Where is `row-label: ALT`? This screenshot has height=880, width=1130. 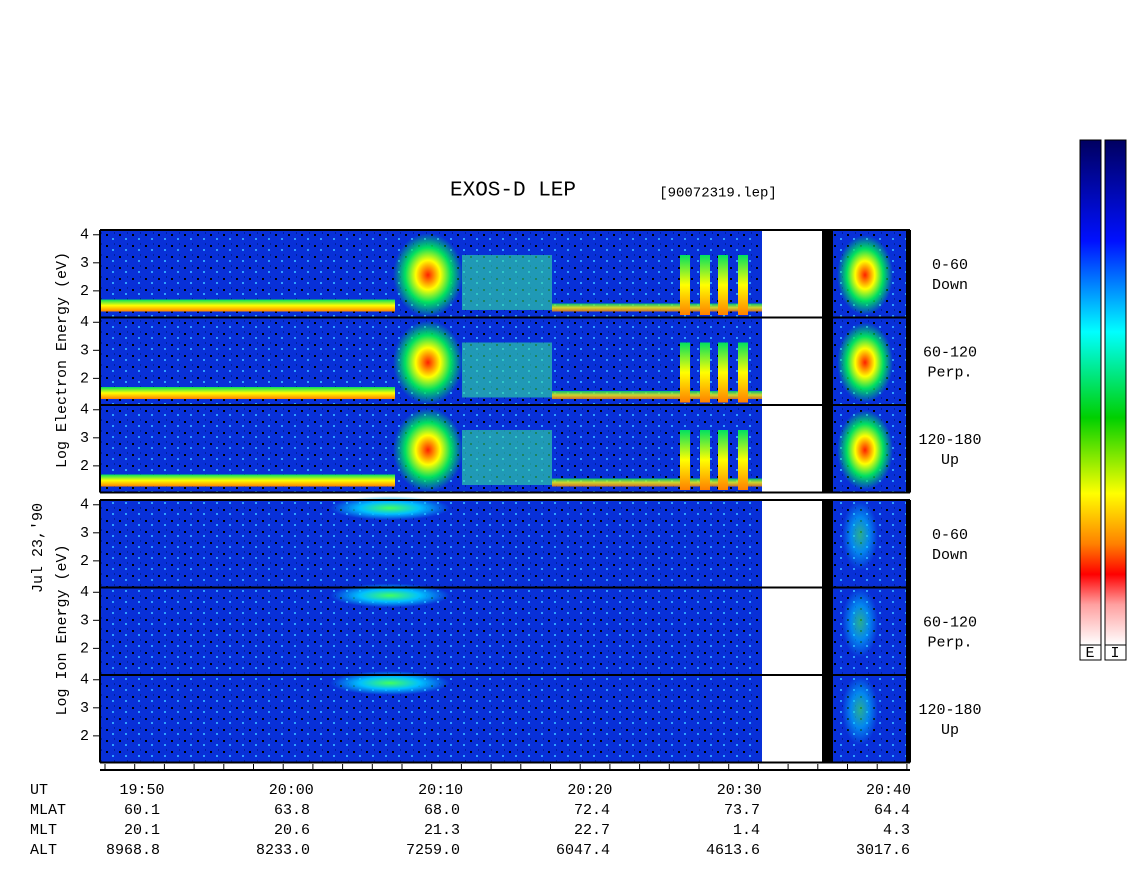 row-label: ALT is located at coordinates (43, 850).